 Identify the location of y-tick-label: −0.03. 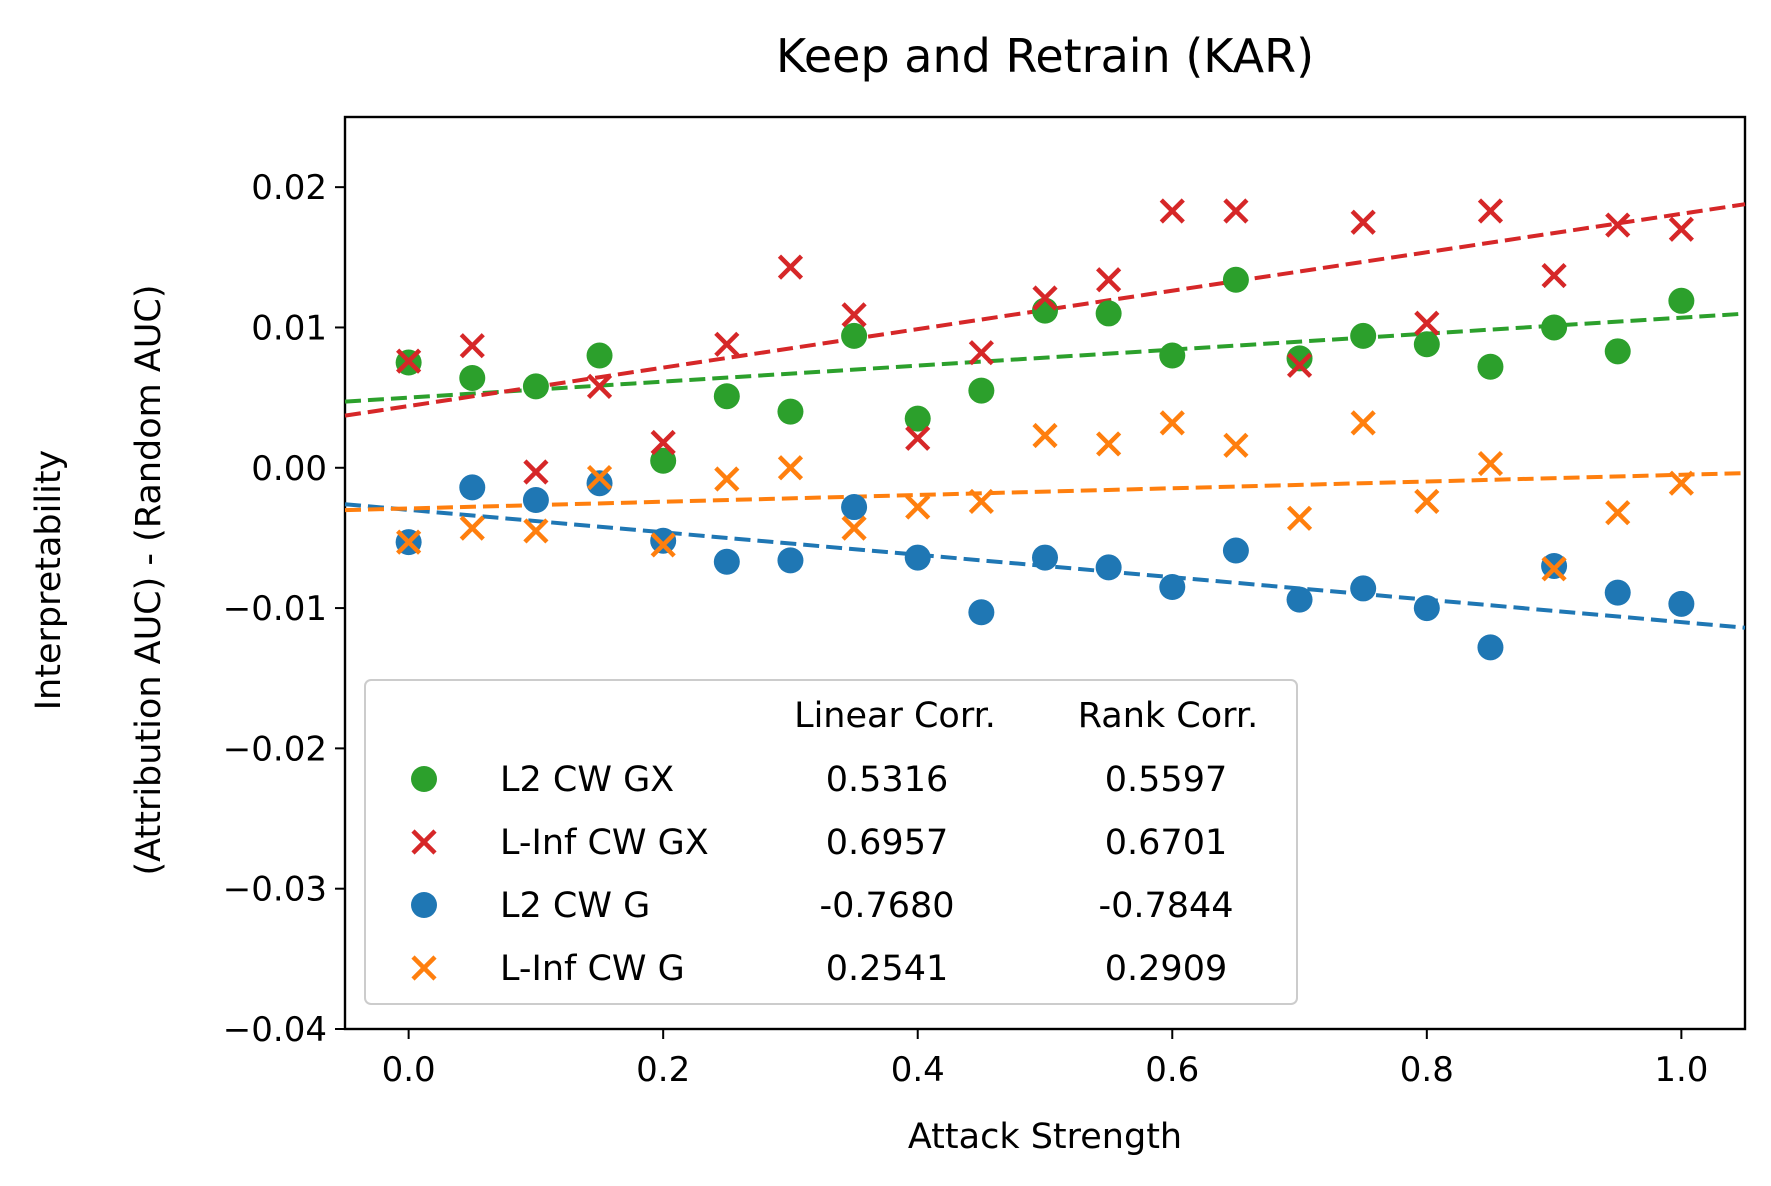
(275, 890).